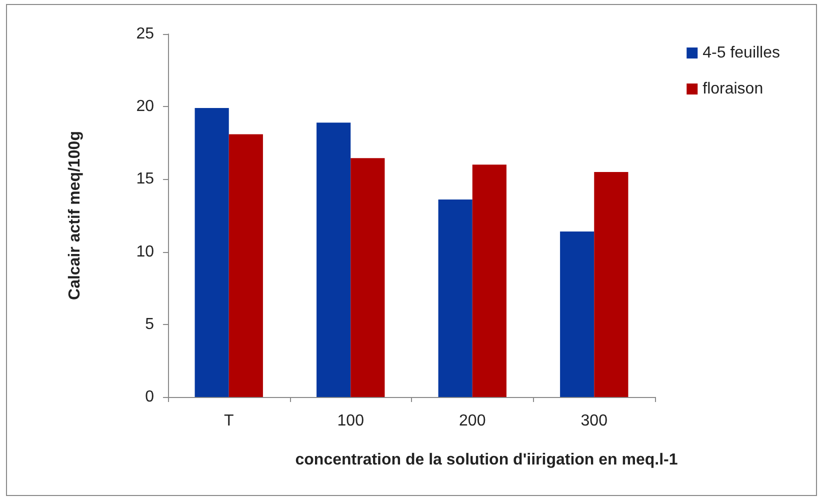 The width and height of the screenshot is (825, 502). I want to click on legend-label: floraison, so click(733, 89).